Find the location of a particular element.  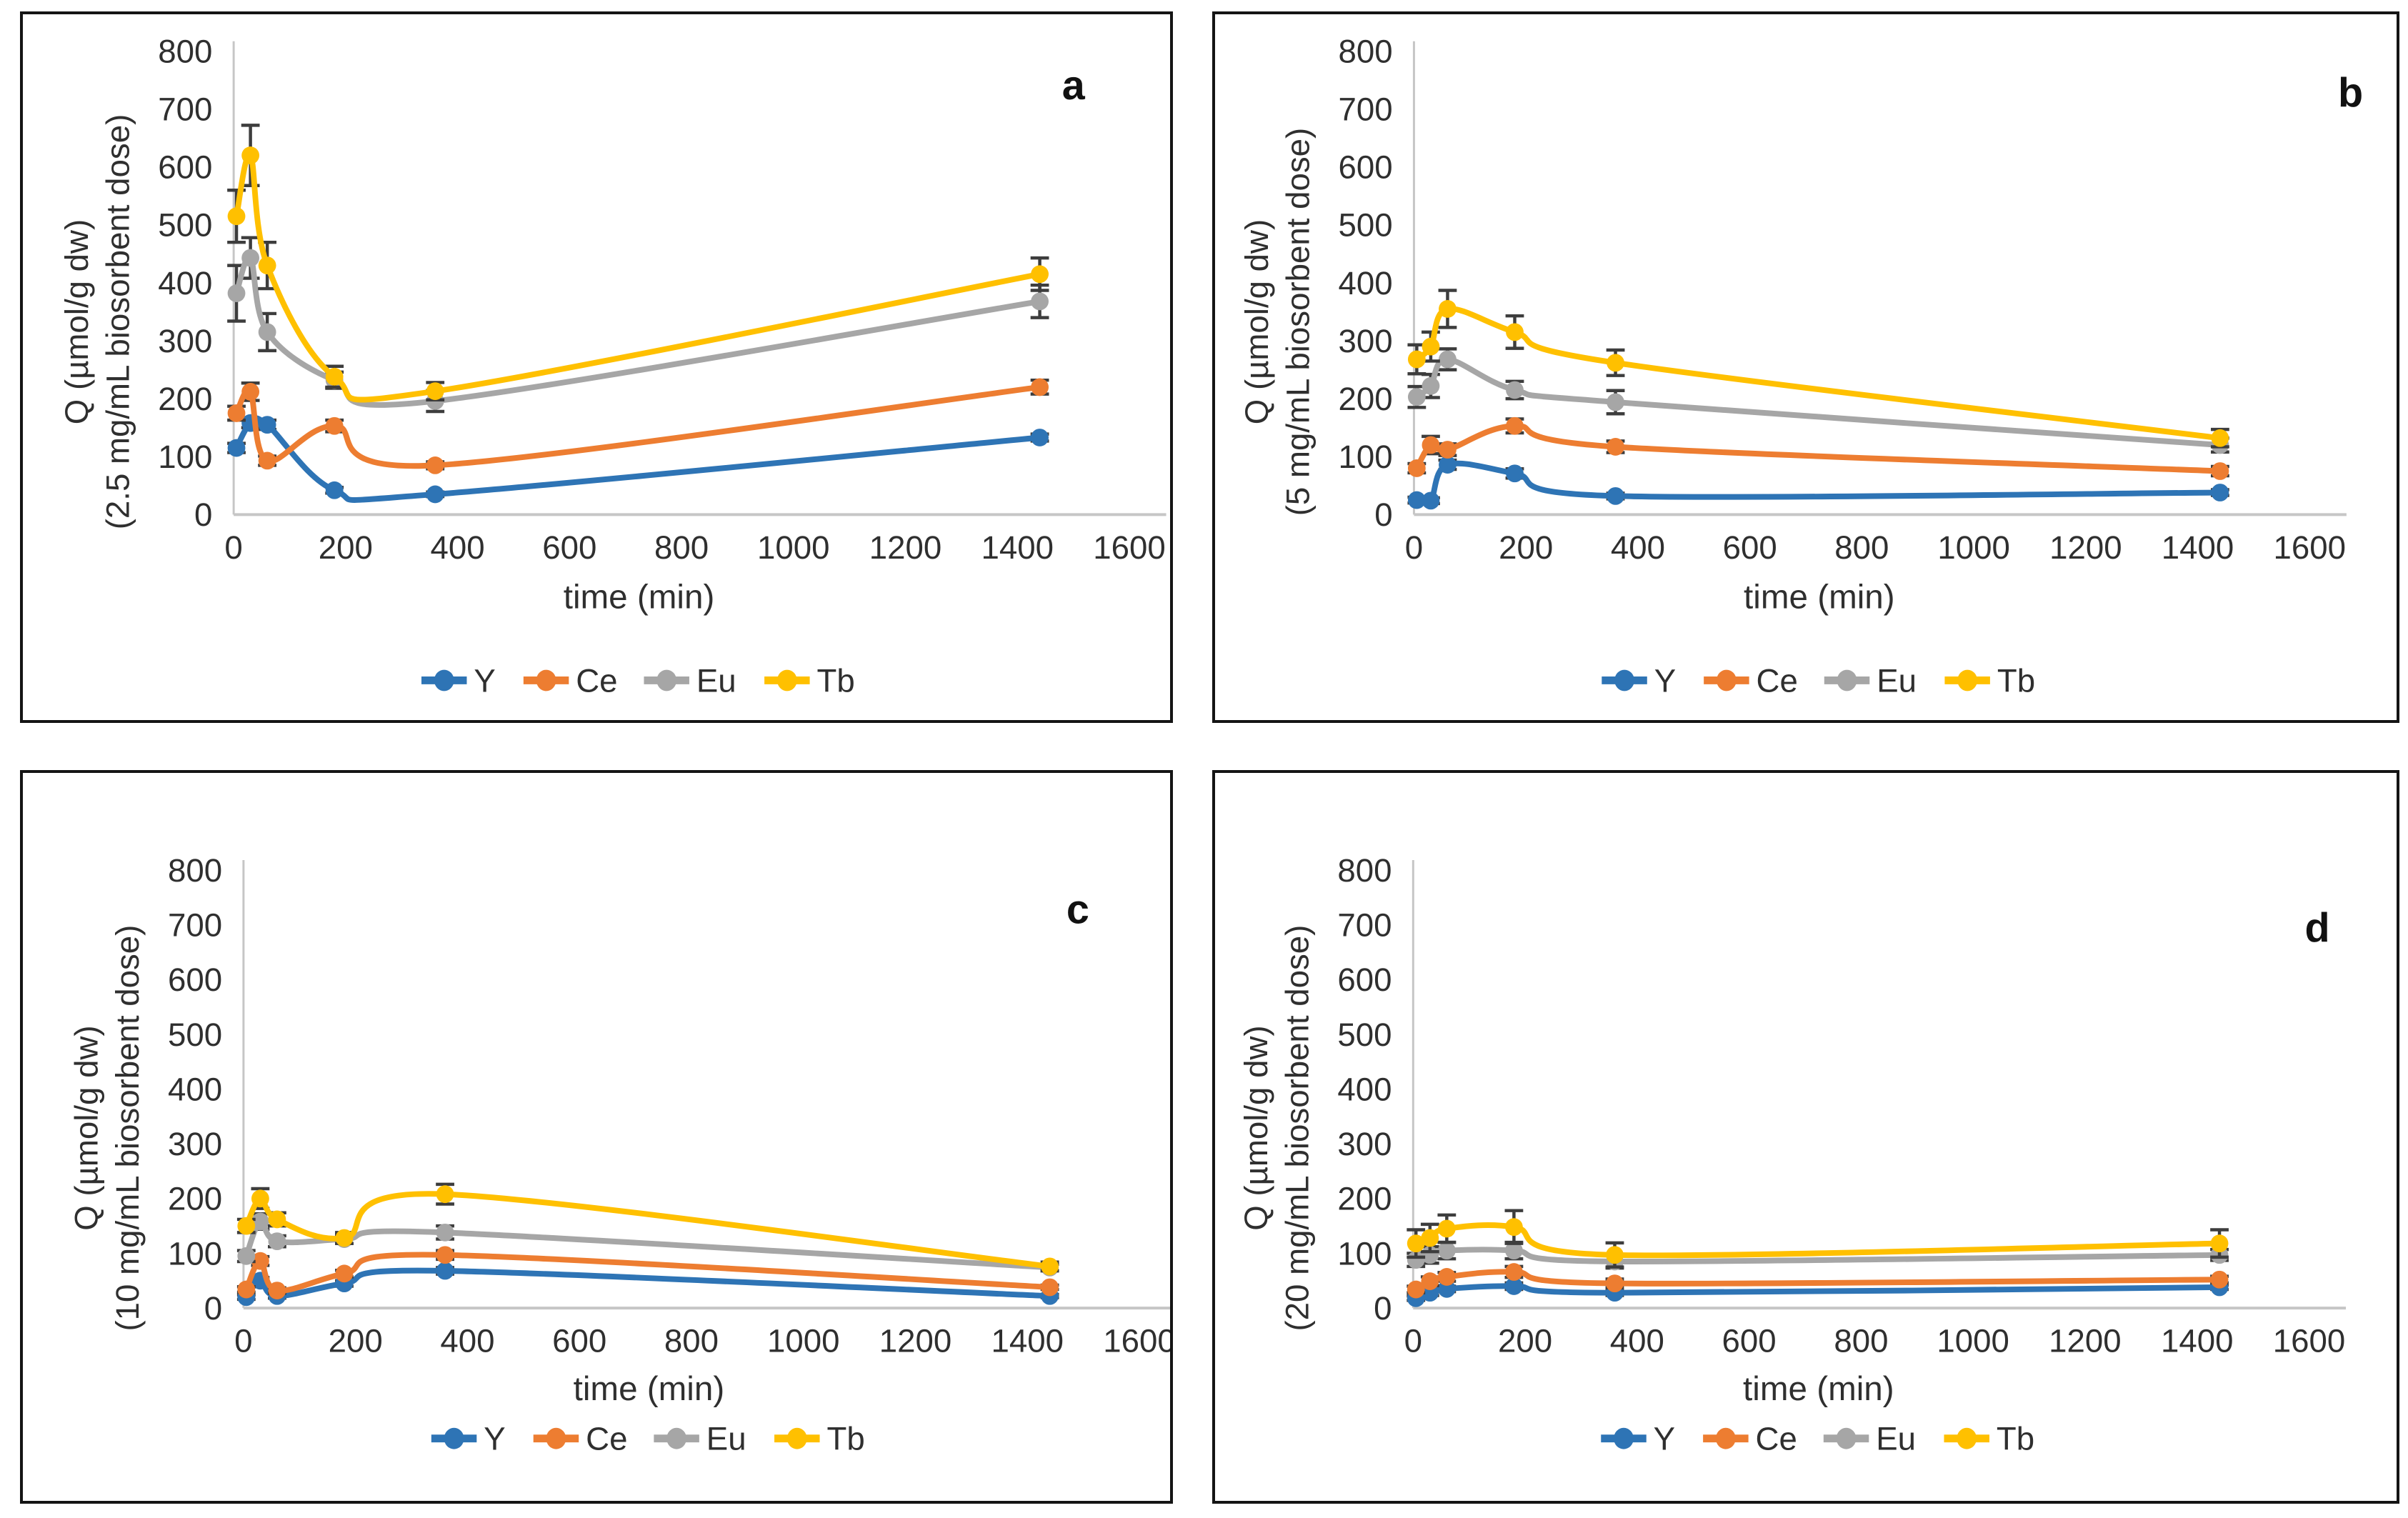

series-Ce-error-bars is located at coordinates (638, 425).